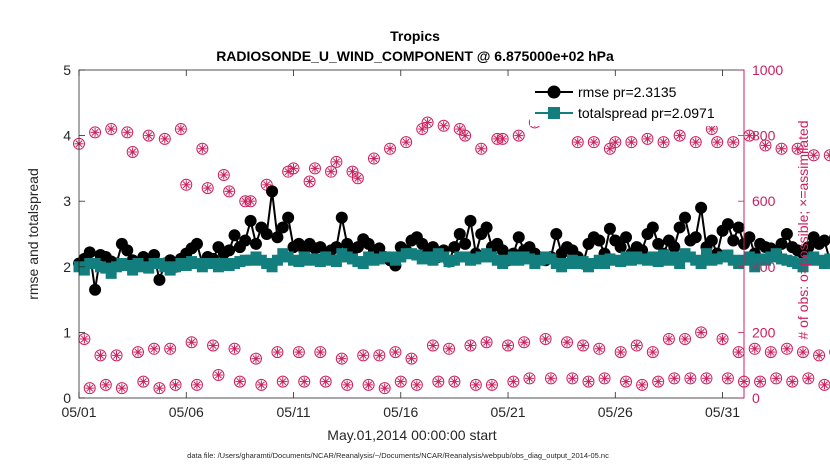 The height and width of the screenshot is (470, 830). Describe the element at coordinates (803, 229) in the screenshot. I see `y-axis-label-right: # of obs: o=possible; ×=assimilated` at that location.